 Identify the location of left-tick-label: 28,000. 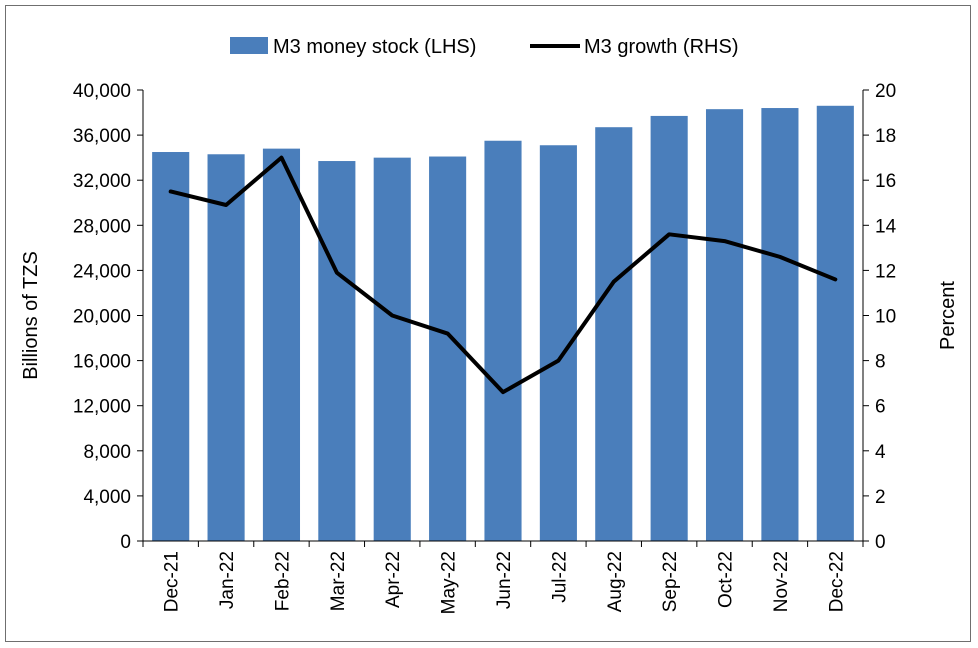
(102, 226).